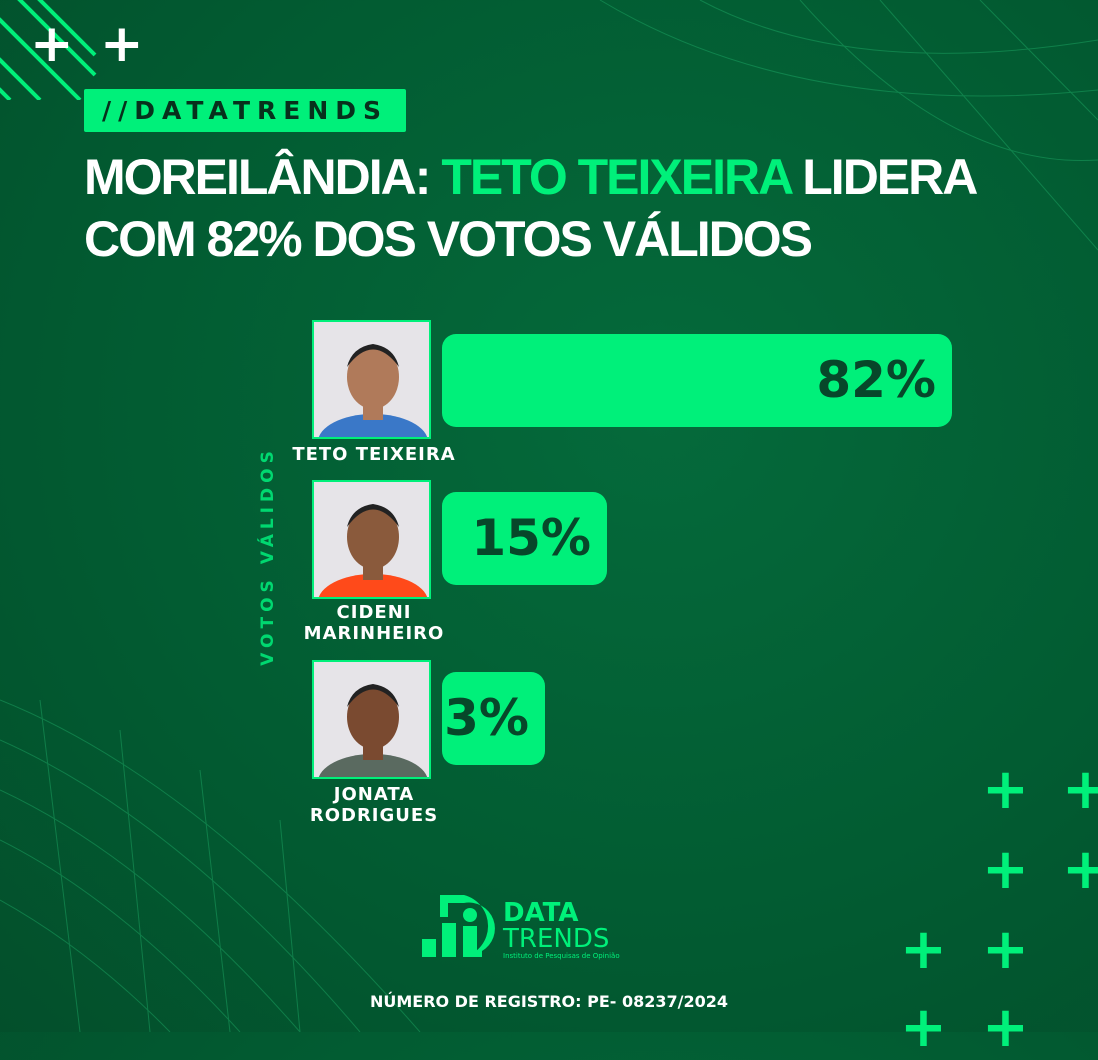 The width and height of the screenshot is (1098, 1060). I want to click on data-label: 3%, so click(486, 718).